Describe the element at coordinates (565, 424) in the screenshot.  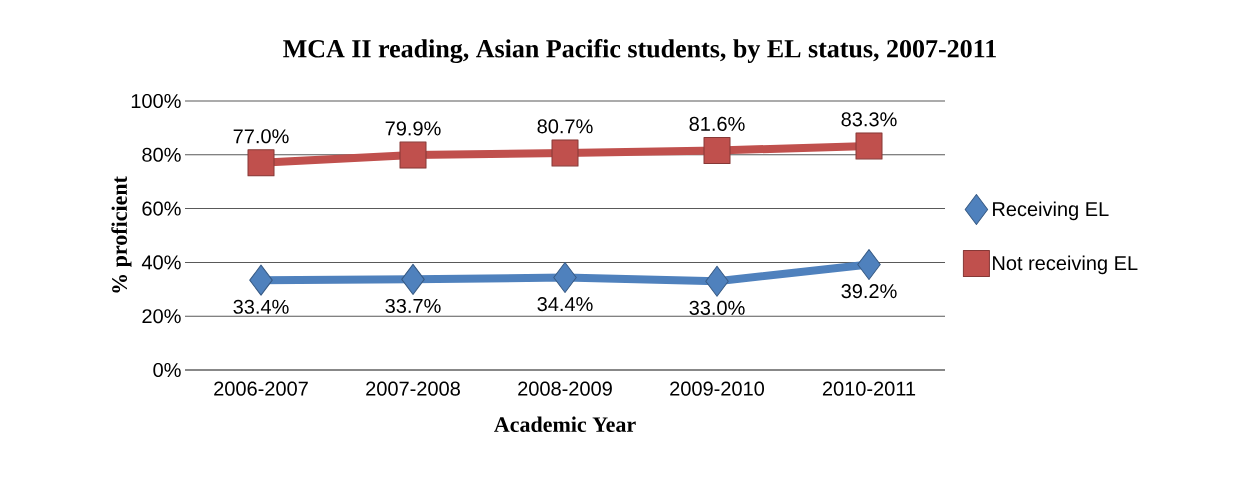
I see `x-axis-title: Academic Year` at that location.